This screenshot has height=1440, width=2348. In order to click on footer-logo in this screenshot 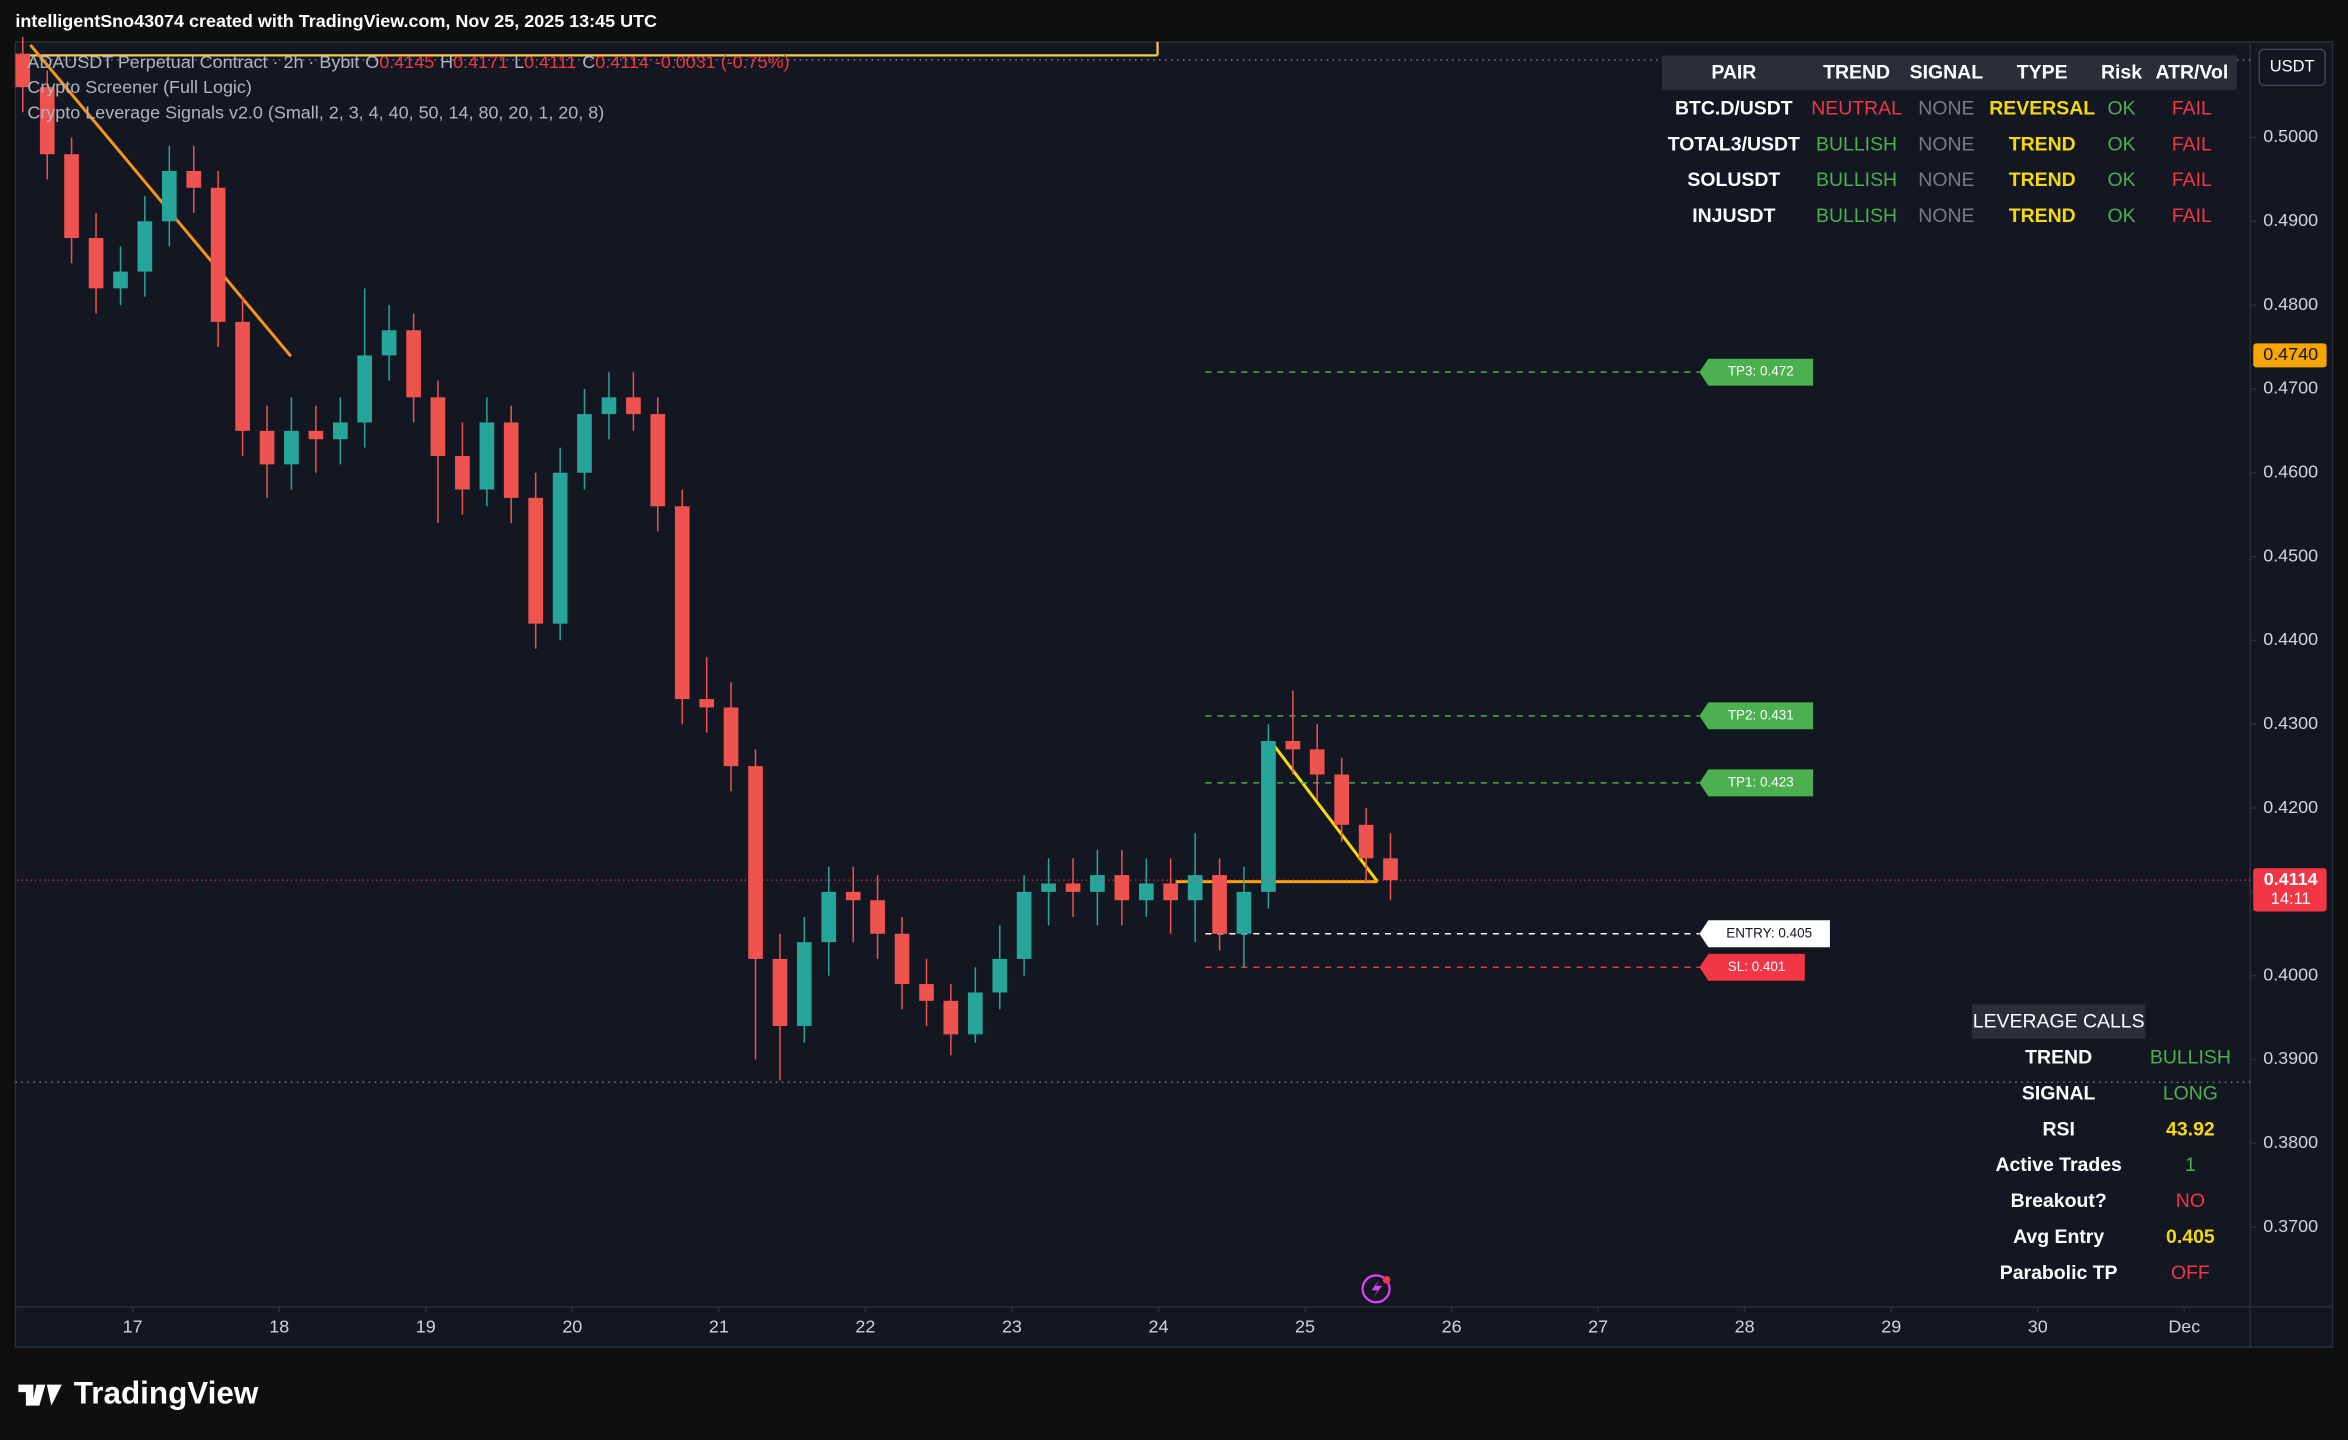, I will do `click(40, 1395)`.